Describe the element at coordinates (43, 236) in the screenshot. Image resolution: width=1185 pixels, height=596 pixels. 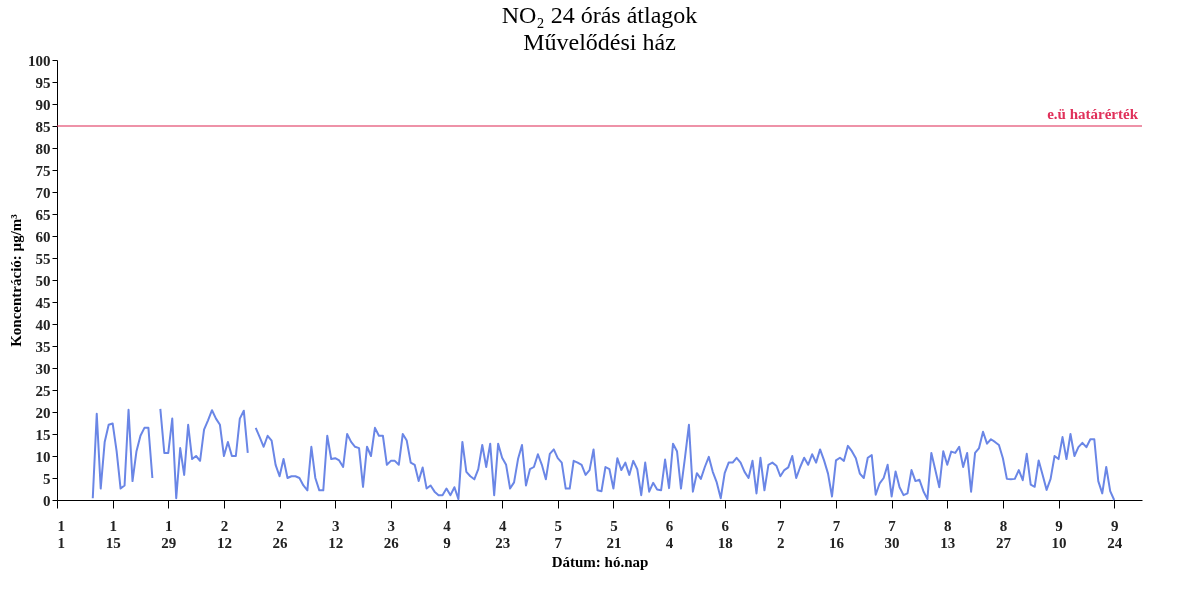
I see `y-tick-label: 60` at that location.